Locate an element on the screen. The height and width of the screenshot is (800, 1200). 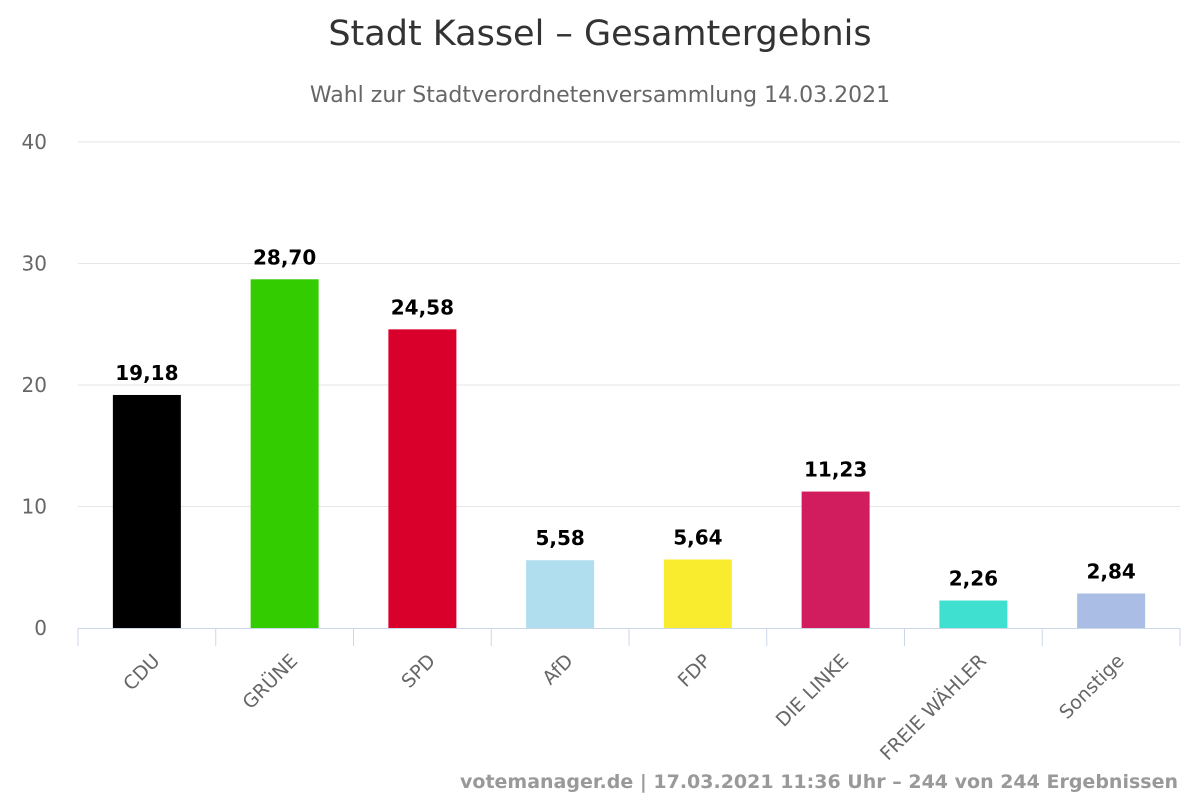
data-label: 2,26 is located at coordinates (973, 579).